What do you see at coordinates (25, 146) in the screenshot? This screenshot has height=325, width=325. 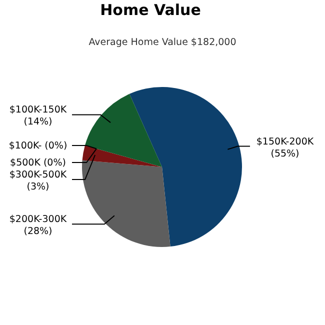 I see `category-label: $100K-` at bounding box center [25, 146].